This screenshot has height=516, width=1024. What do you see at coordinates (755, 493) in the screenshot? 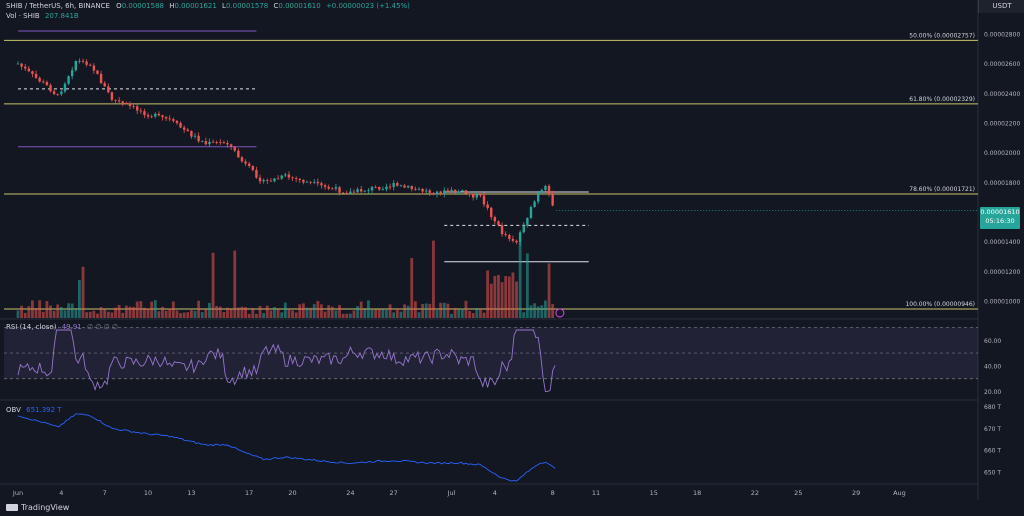
I see `time-tick-label: 22` at bounding box center [755, 493].